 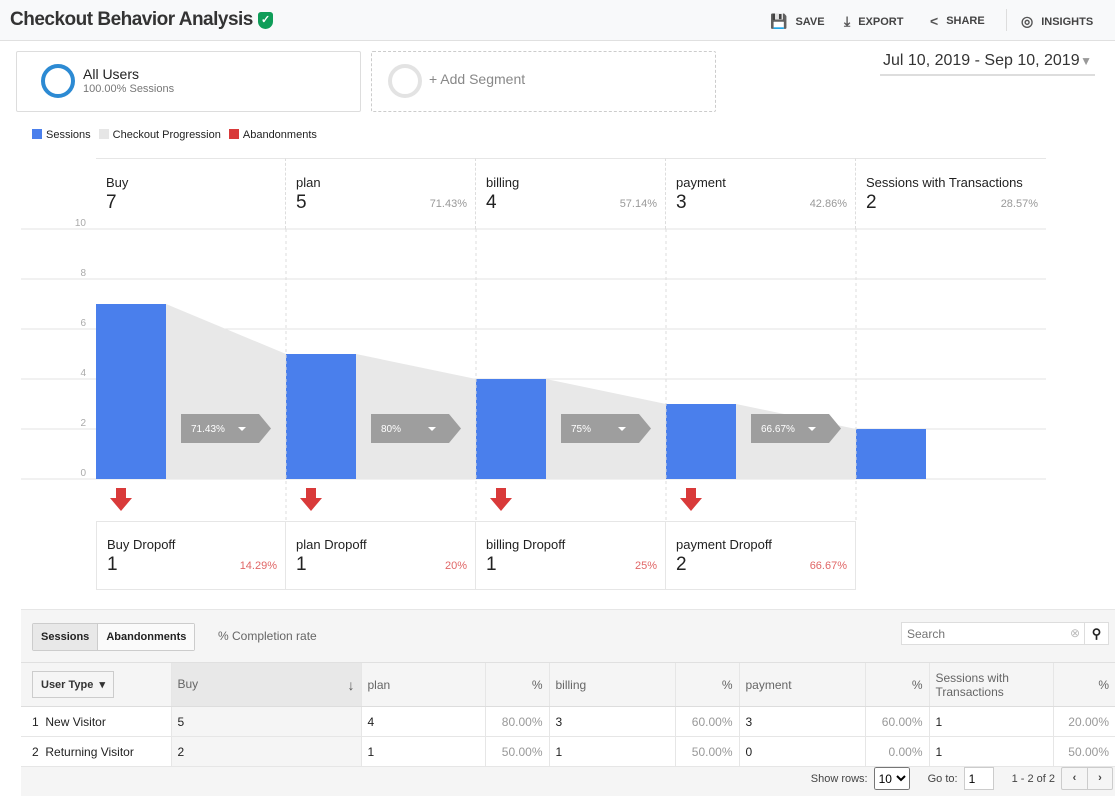 I want to click on column-header: Buy ↓, so click(x=265, y=684).